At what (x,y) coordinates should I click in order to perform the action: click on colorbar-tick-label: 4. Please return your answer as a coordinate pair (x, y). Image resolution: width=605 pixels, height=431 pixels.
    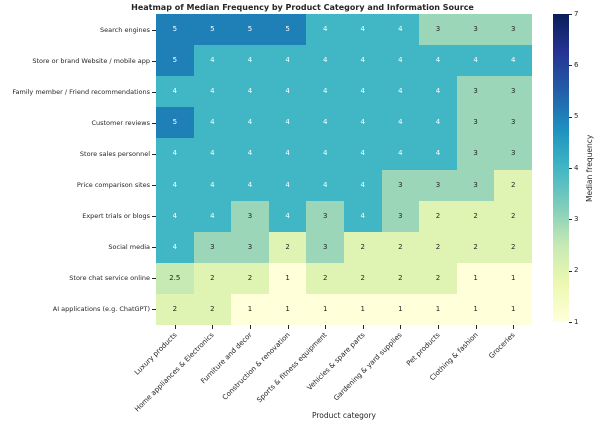
    Looking at the image, I should click on (576, 167).